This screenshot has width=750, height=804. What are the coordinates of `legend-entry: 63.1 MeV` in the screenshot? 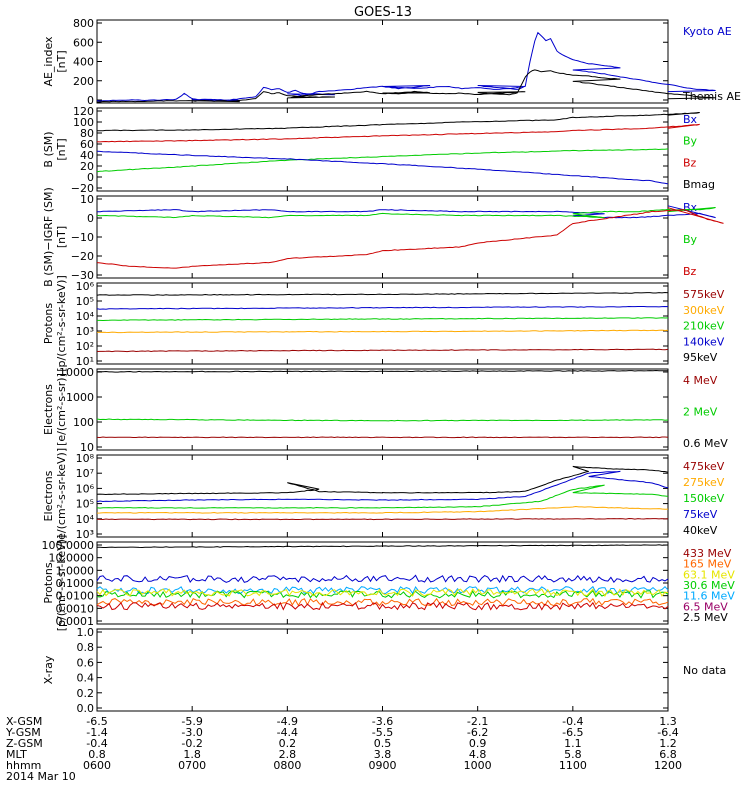 It's located at (709, 574).